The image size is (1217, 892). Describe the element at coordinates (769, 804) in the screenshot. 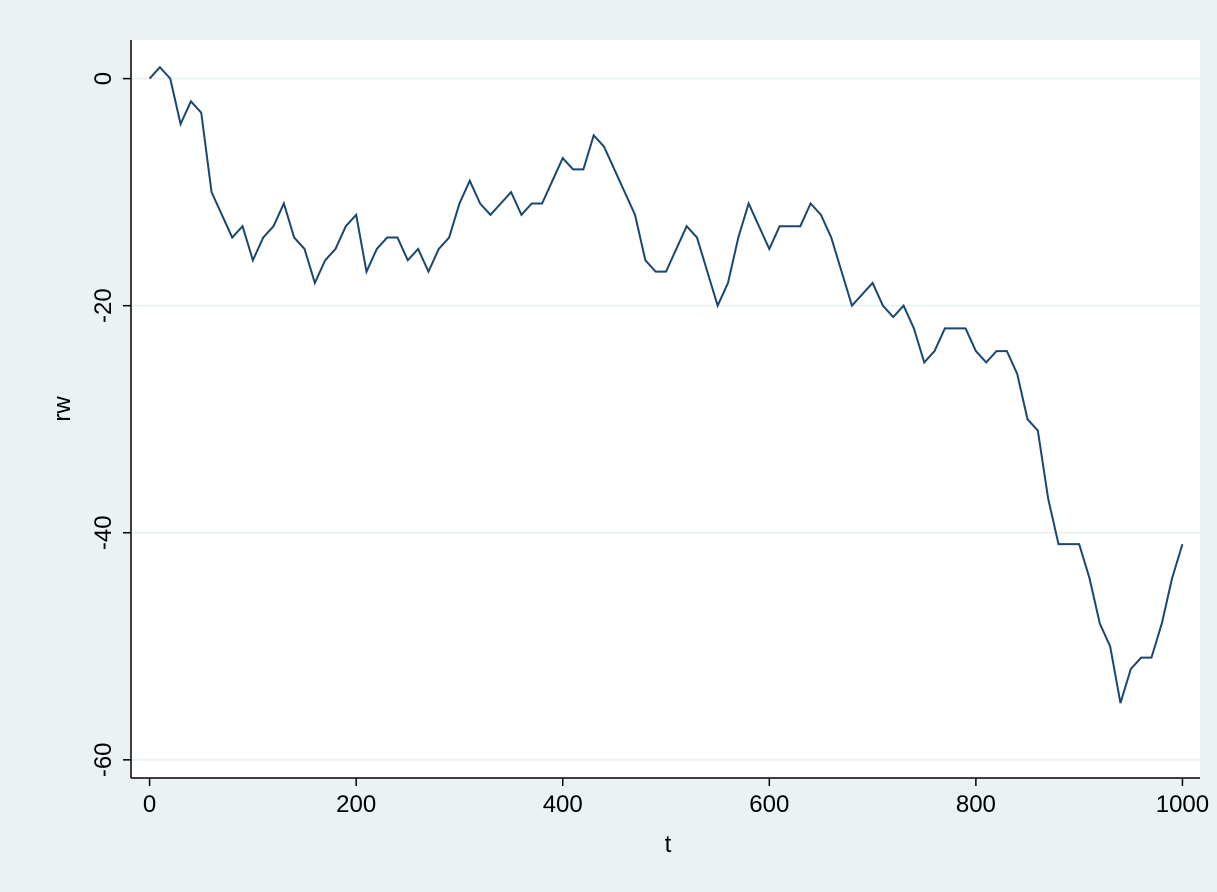

I see `x-tick-label: 600` at that location.